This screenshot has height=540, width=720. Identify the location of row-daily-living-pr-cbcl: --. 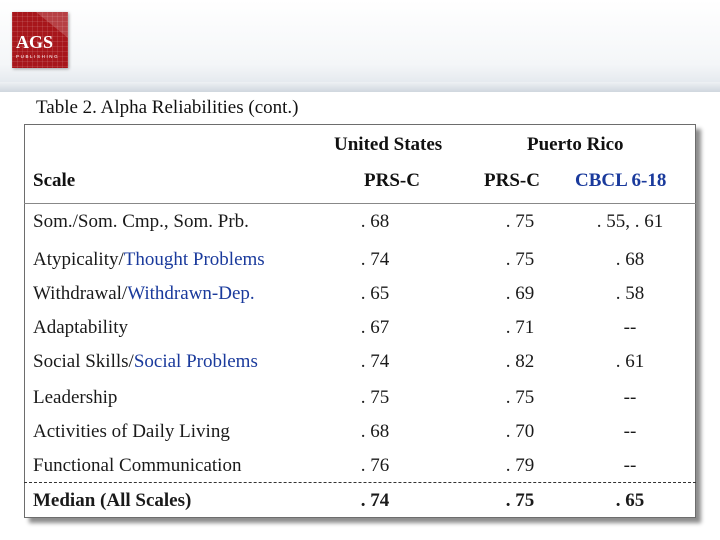
(630, 431).